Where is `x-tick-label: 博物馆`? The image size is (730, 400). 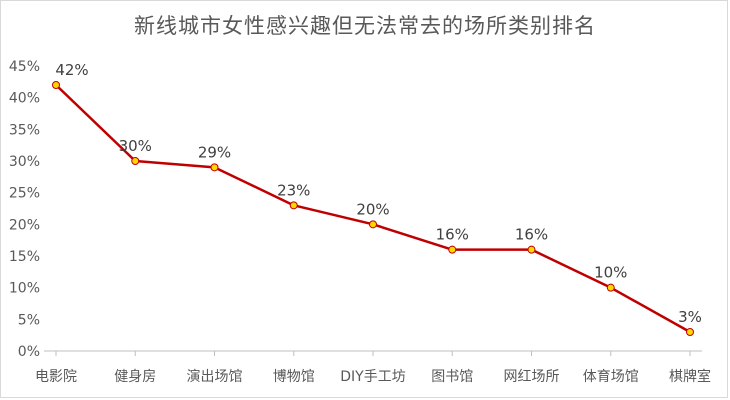
x-tick-label: 博物馆 is located at coordinates (294, 376).